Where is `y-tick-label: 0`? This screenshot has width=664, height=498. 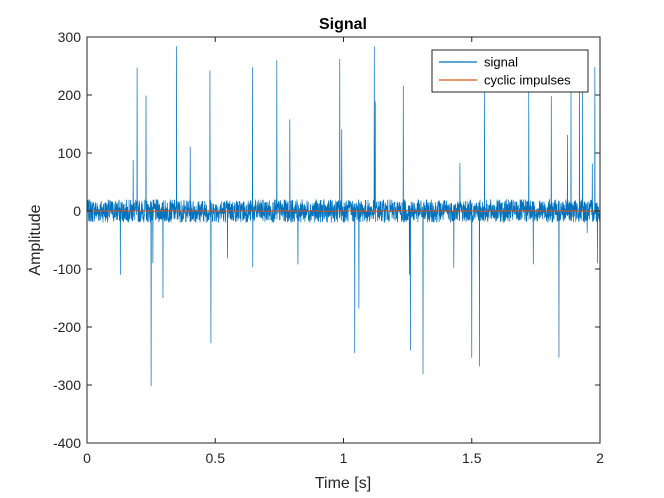
y-tick-label: 0 is located at coordinates (77, 211).